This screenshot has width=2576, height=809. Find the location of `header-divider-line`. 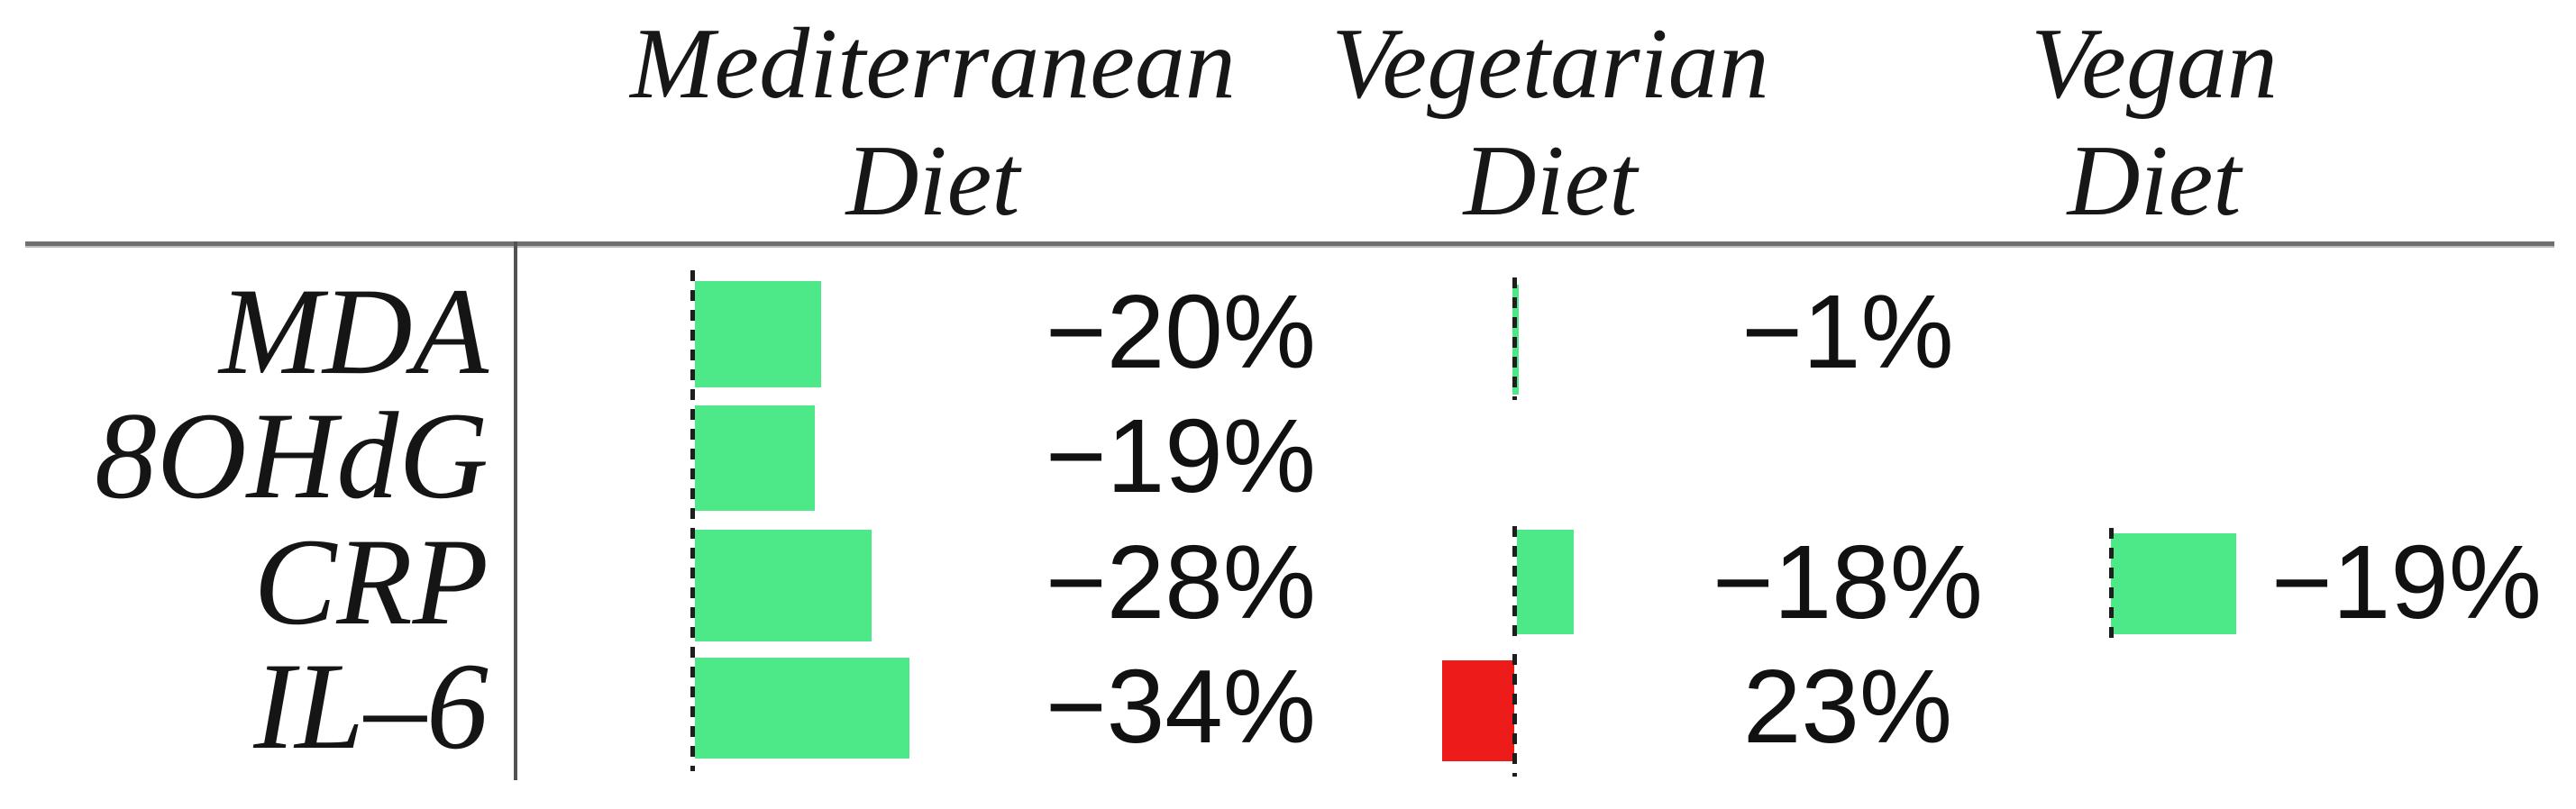

header-divider-line is located at coordinates (1289, 244).